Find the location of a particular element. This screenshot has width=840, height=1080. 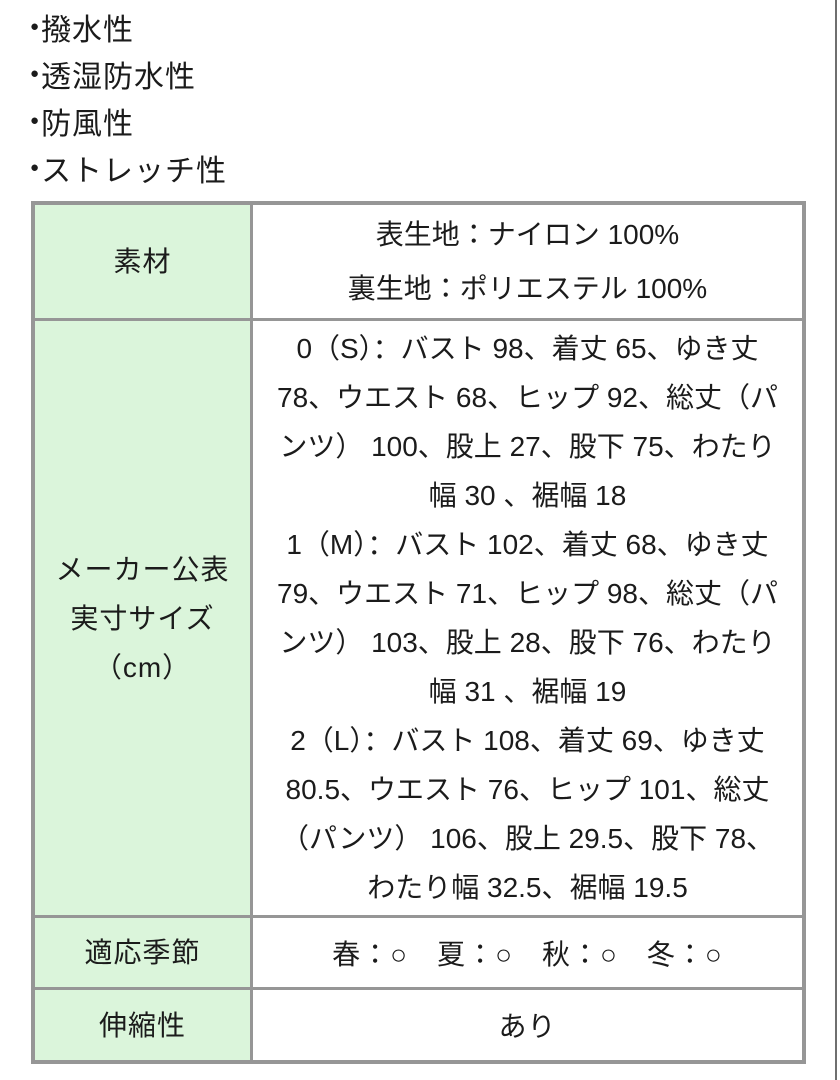

row-header-material: 素材 is located at coordinates (142, 261).